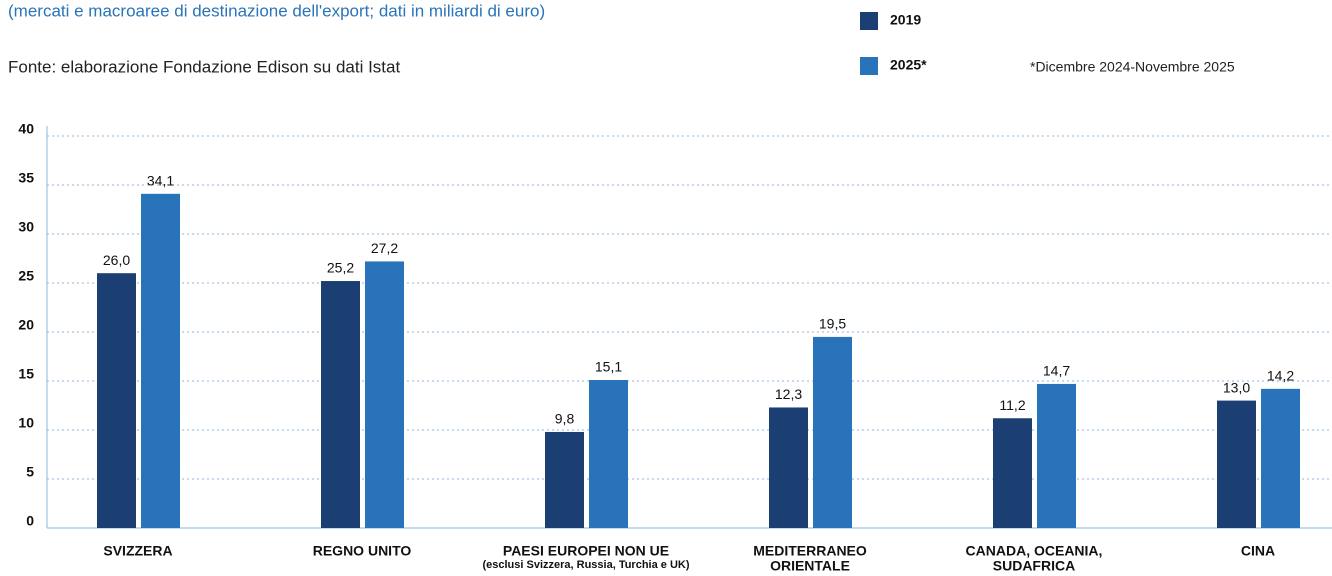 The height and width of the screenshot is (576, 1332). I want to click on x-tick-label: SVIZZERA, so click(137, 551).